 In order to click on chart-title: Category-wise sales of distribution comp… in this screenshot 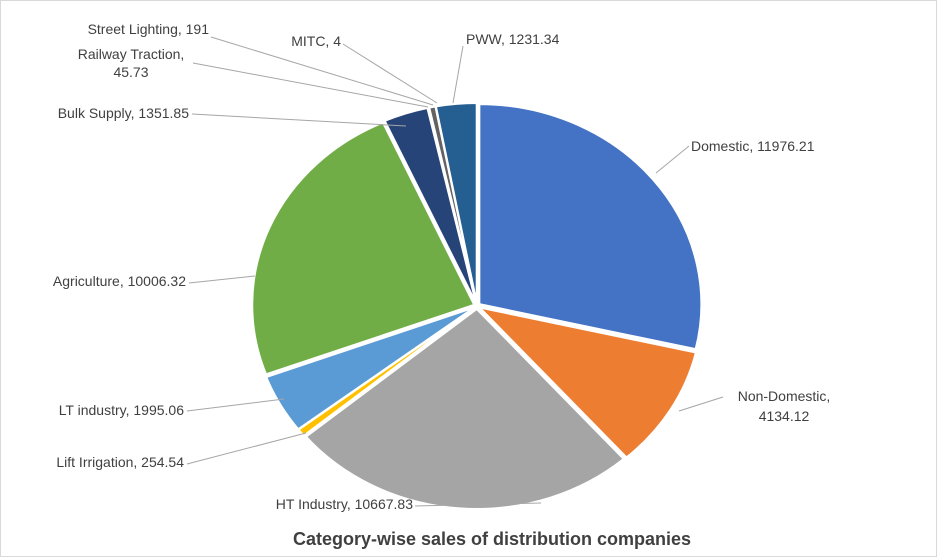, I will do `click(492, 539)`.